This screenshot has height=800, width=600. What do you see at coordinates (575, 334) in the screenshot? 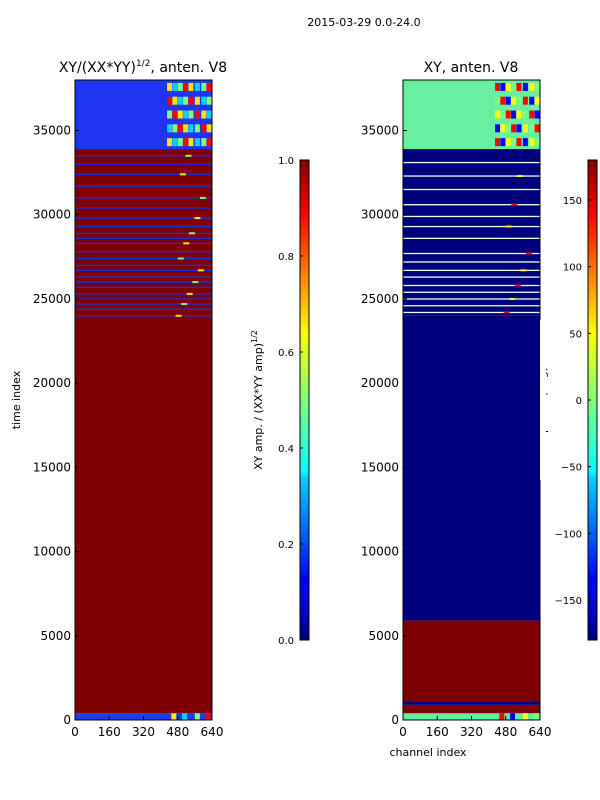
I see `right-colorbar-tick-label-4: 50` at bounding box center [575, 334].